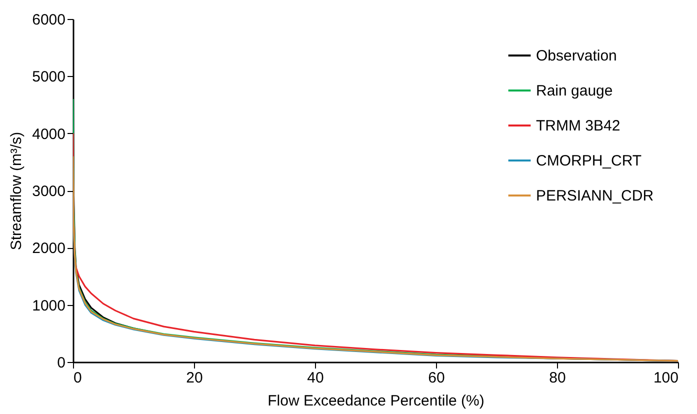 The image size is (697, 414). I want to click on x-tick-label: 60, so click(436, 378).